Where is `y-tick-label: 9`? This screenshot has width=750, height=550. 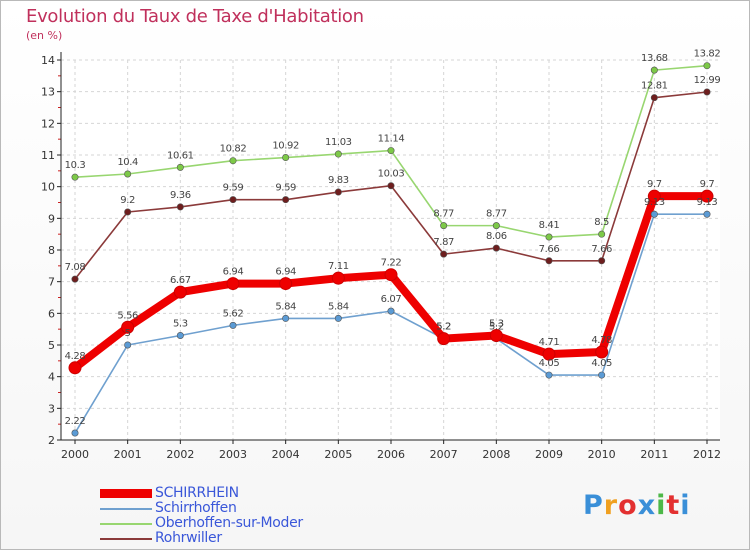 y-tick-label: 9 is located at coordinates (51, 218).